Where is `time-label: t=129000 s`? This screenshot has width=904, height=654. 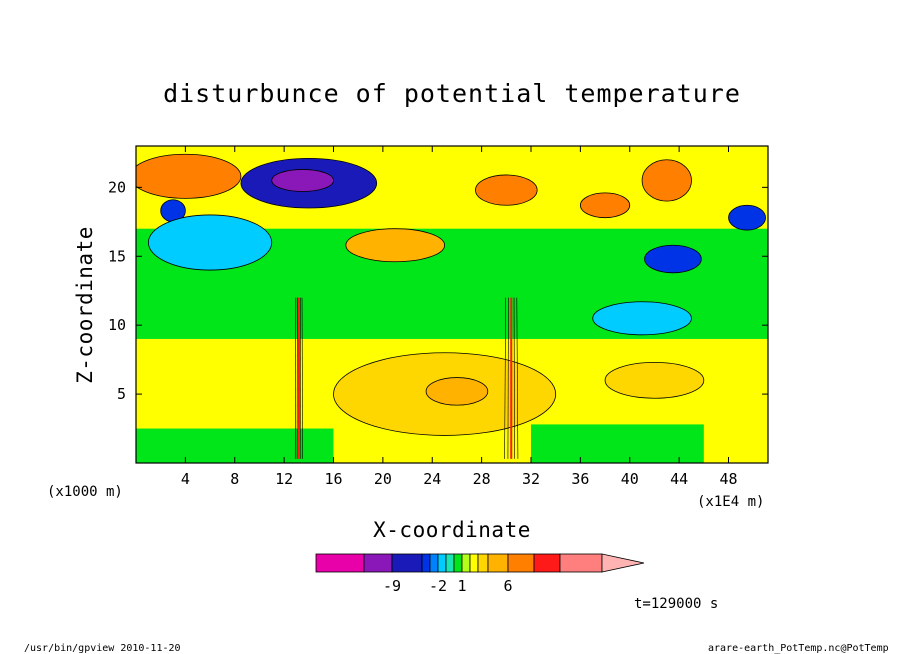
time-label: t=129000 s is located at coordinates (676, 604).